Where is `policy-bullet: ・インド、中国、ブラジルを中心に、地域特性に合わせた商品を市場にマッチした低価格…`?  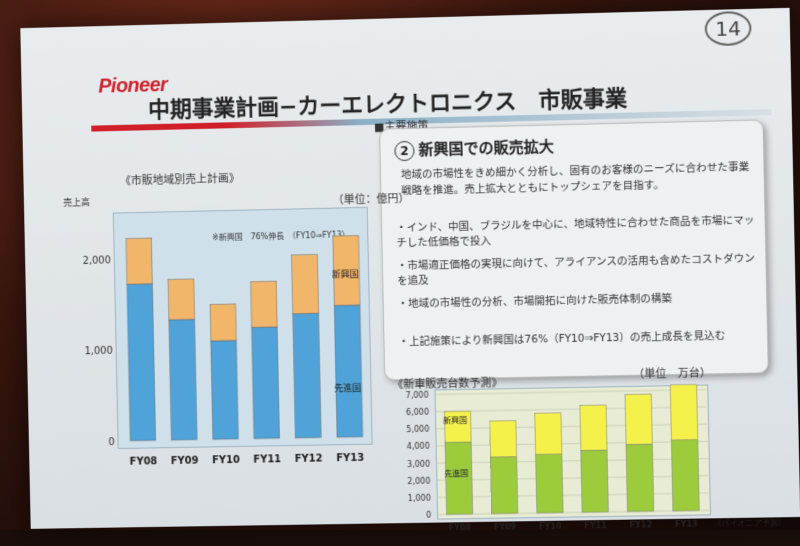
policy-bullet: ・インド、中国、ブラジルを中心に、地域特性に合わせた商品を市場にマッチした低価格… is located at coordinates (577, 232).